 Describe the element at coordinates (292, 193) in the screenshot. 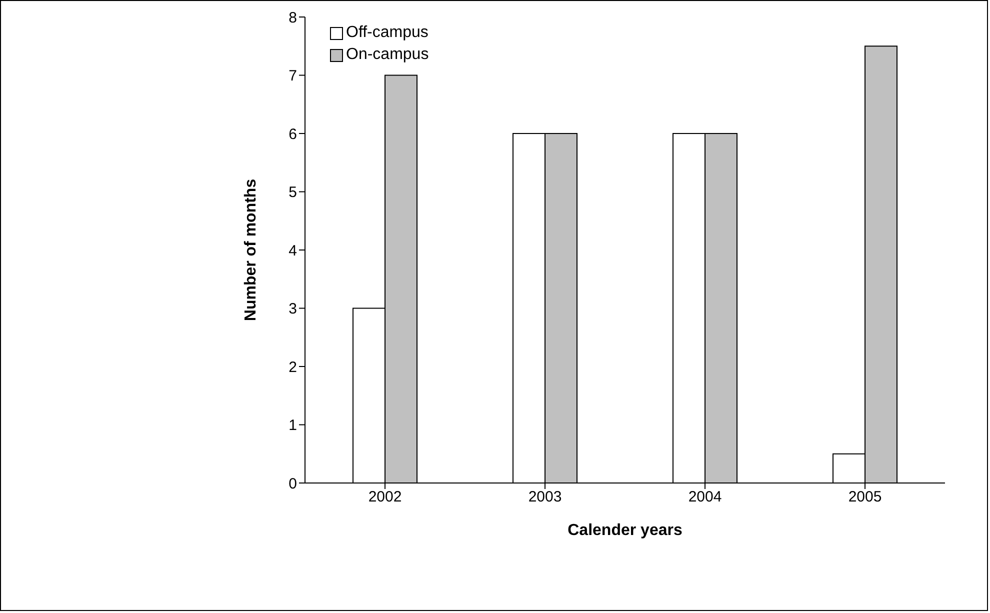

I see `y-tick-label: 5` at that location.